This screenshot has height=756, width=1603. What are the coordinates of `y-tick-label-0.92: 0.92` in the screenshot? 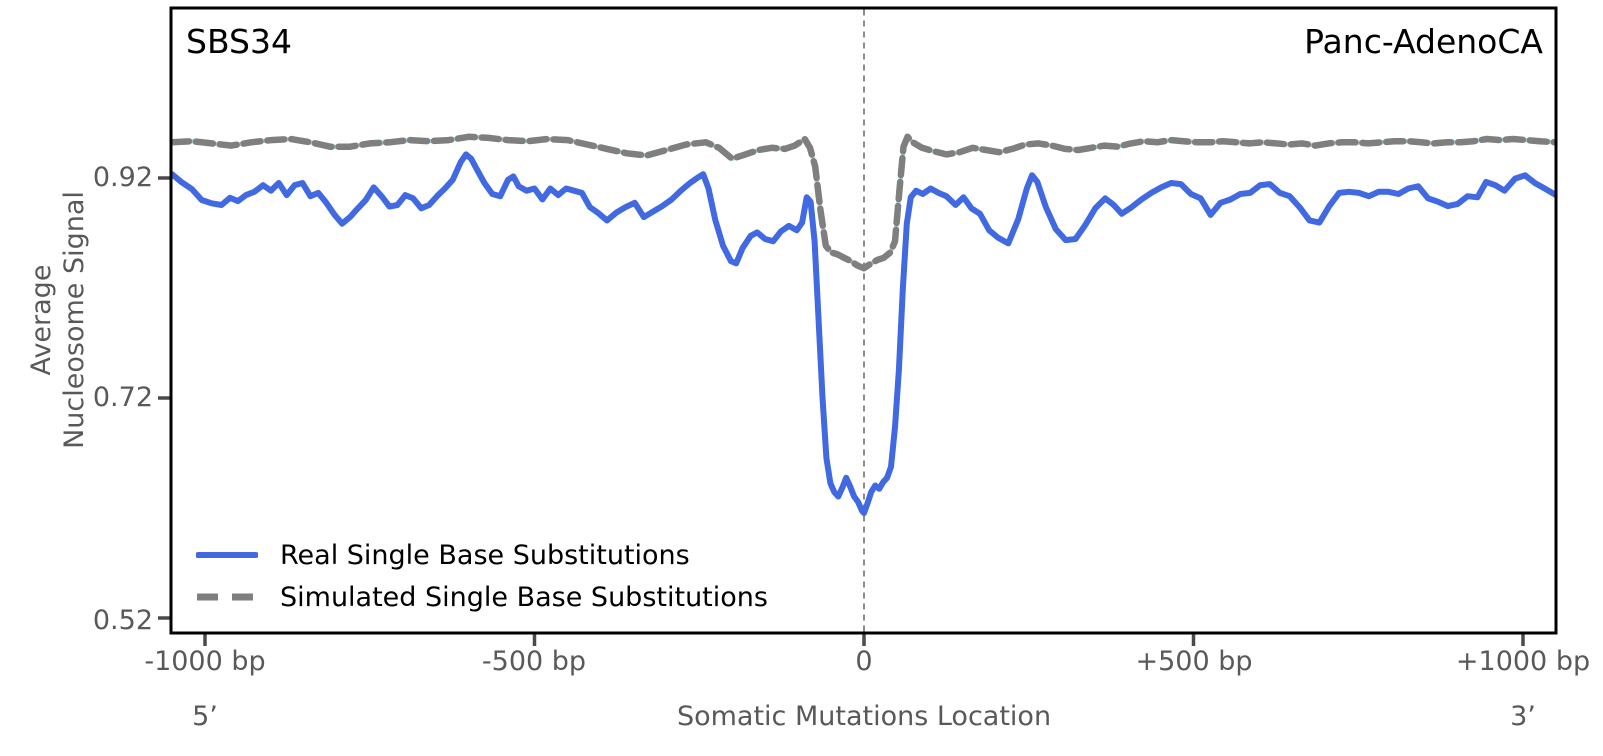 It's located at (122, 177).